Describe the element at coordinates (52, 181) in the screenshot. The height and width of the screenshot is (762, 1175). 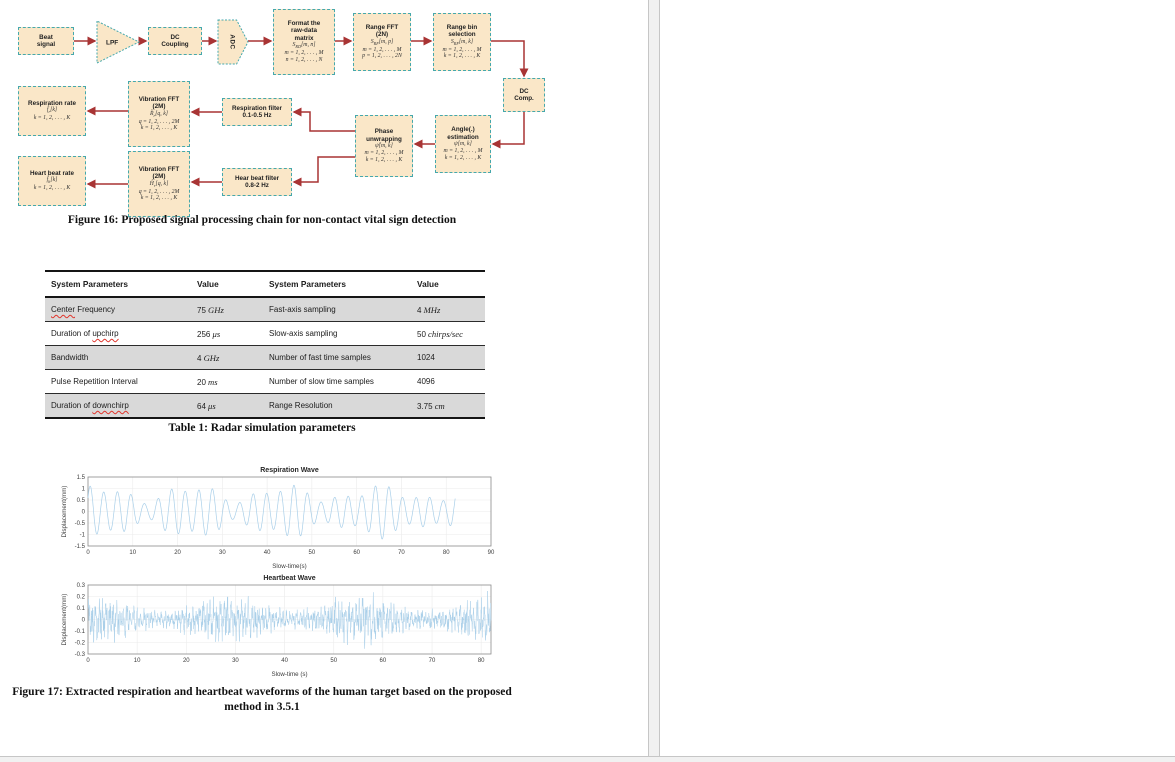
I see `diagram-node-heart-beat-rate: Heart beat rate f̂h[k] k = 1, 2, . . . , K` at that location.